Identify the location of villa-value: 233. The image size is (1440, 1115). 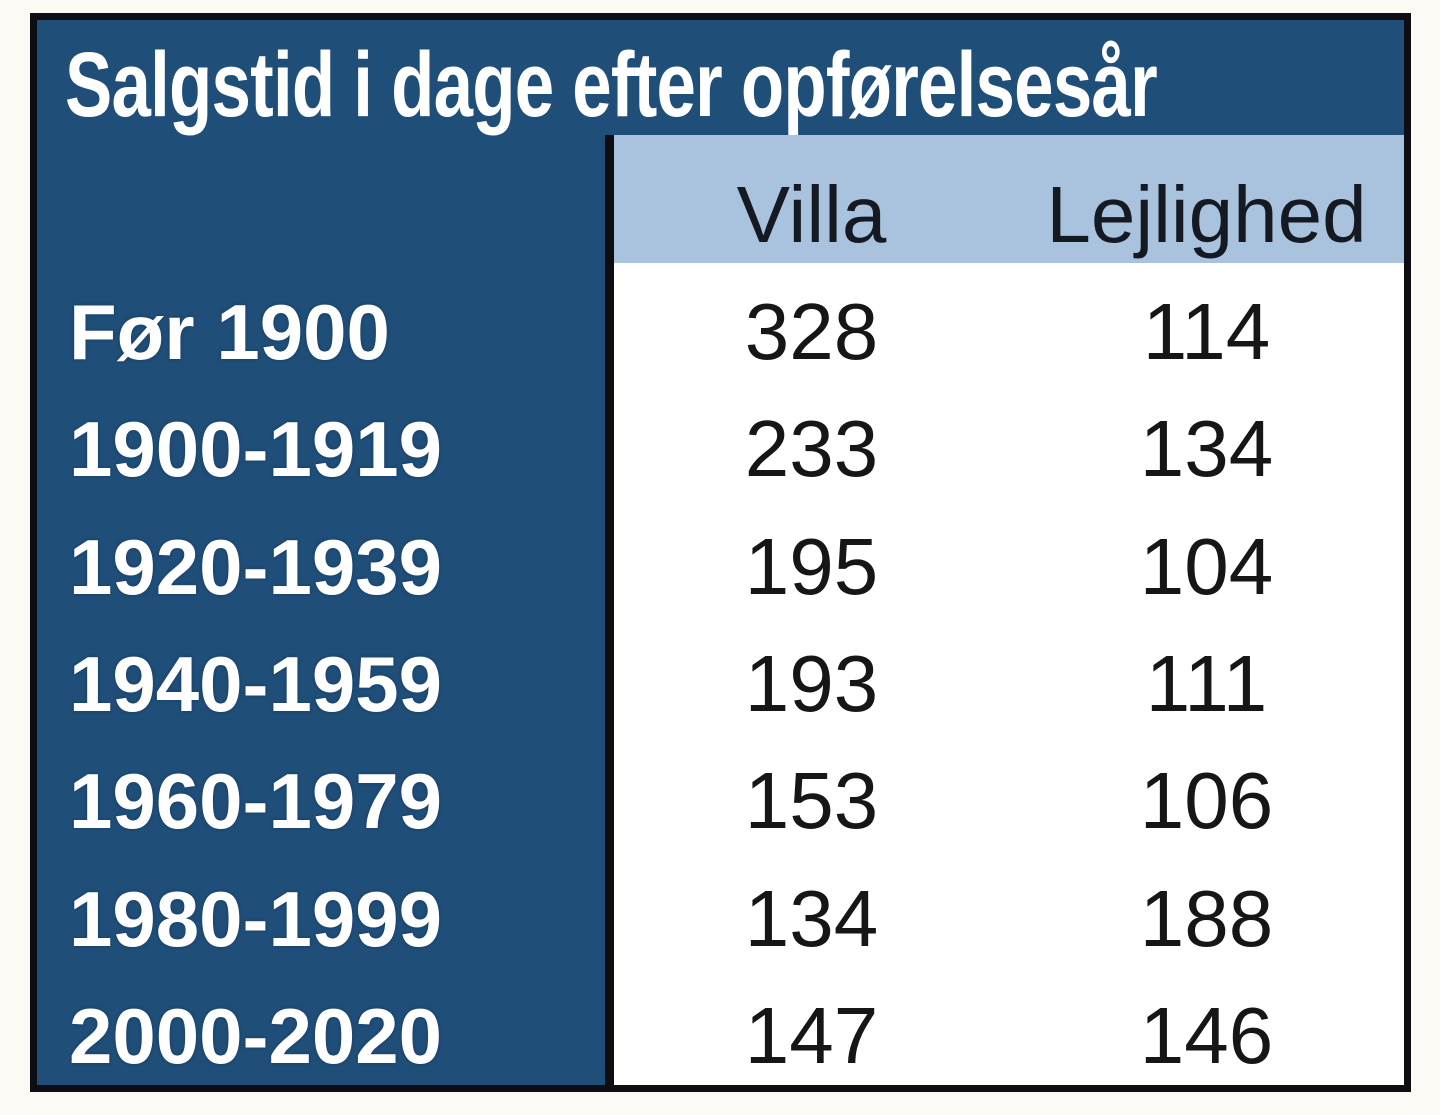
(811, 449).